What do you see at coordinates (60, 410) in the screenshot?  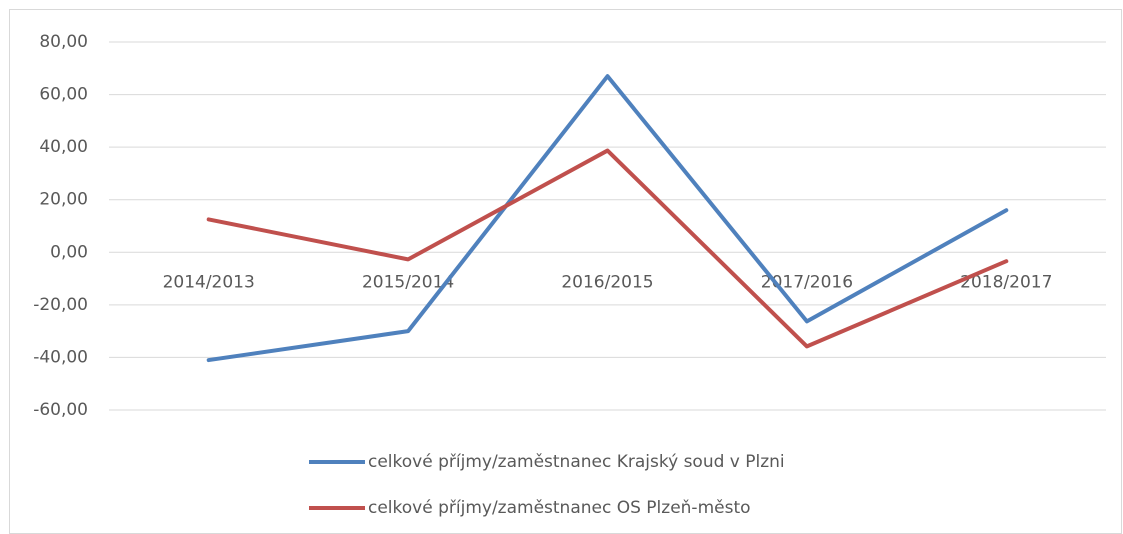 I see `y-tick-label: -60,00` at bounding box center [60, 410].